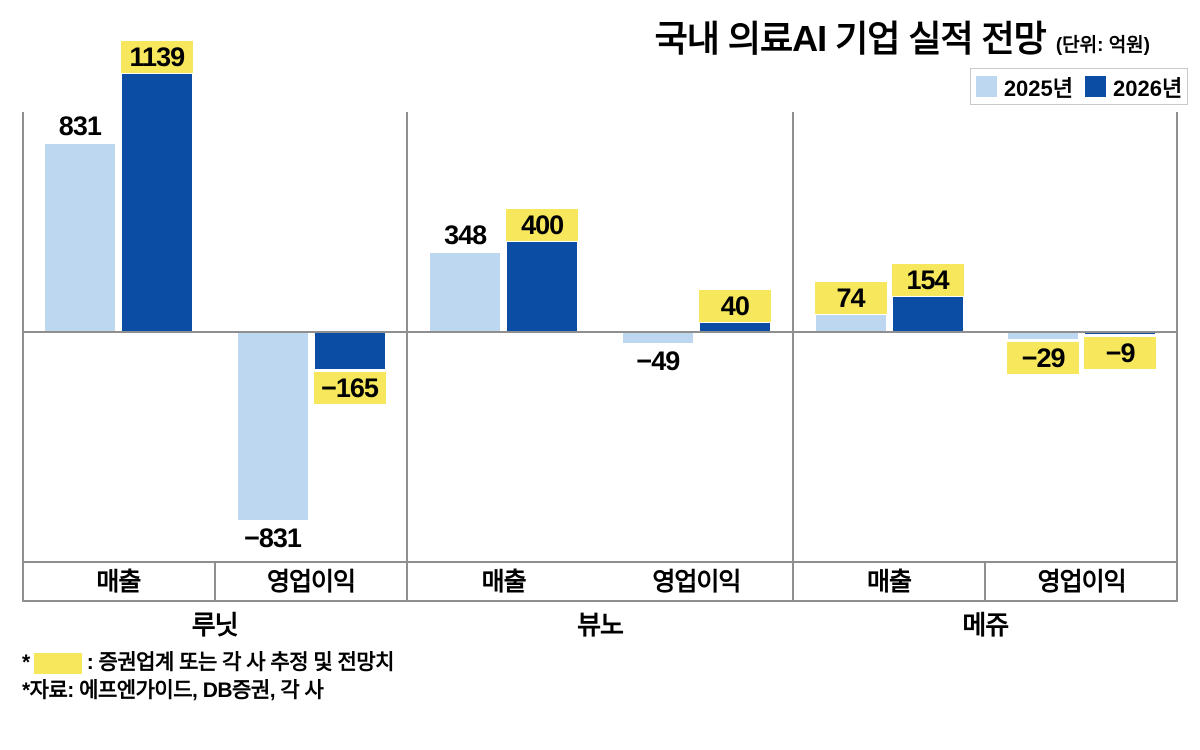 The height and width of the screenshot is (750, 1200). What do you see at coordinates (1079, 86) in the screenshot?
I see `legend: 2025년 2026년` at bounding box center [1079, 86].